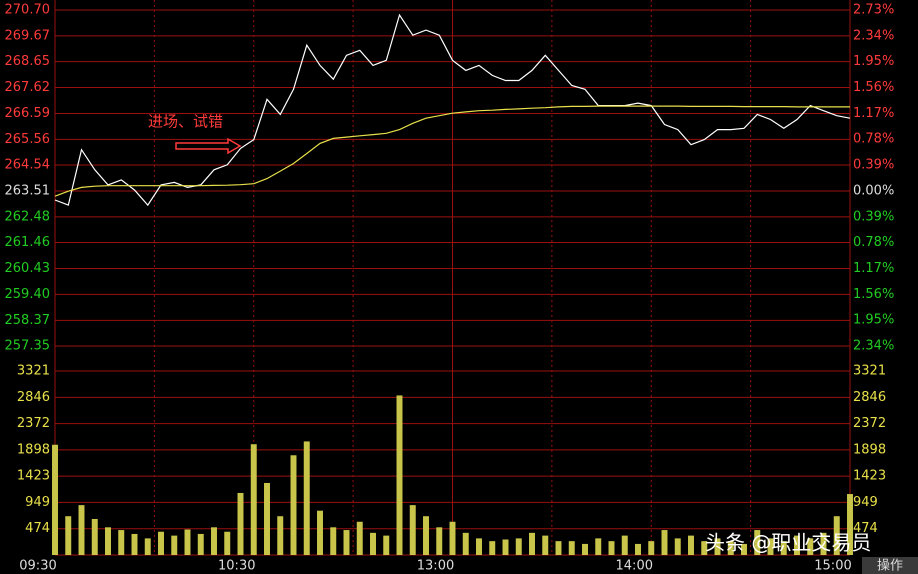 This screenshot has height=574, width=918. Describe the element at coordinates (33, 423) in the screenshot. I see `y-tick-label: 2372` at that location.